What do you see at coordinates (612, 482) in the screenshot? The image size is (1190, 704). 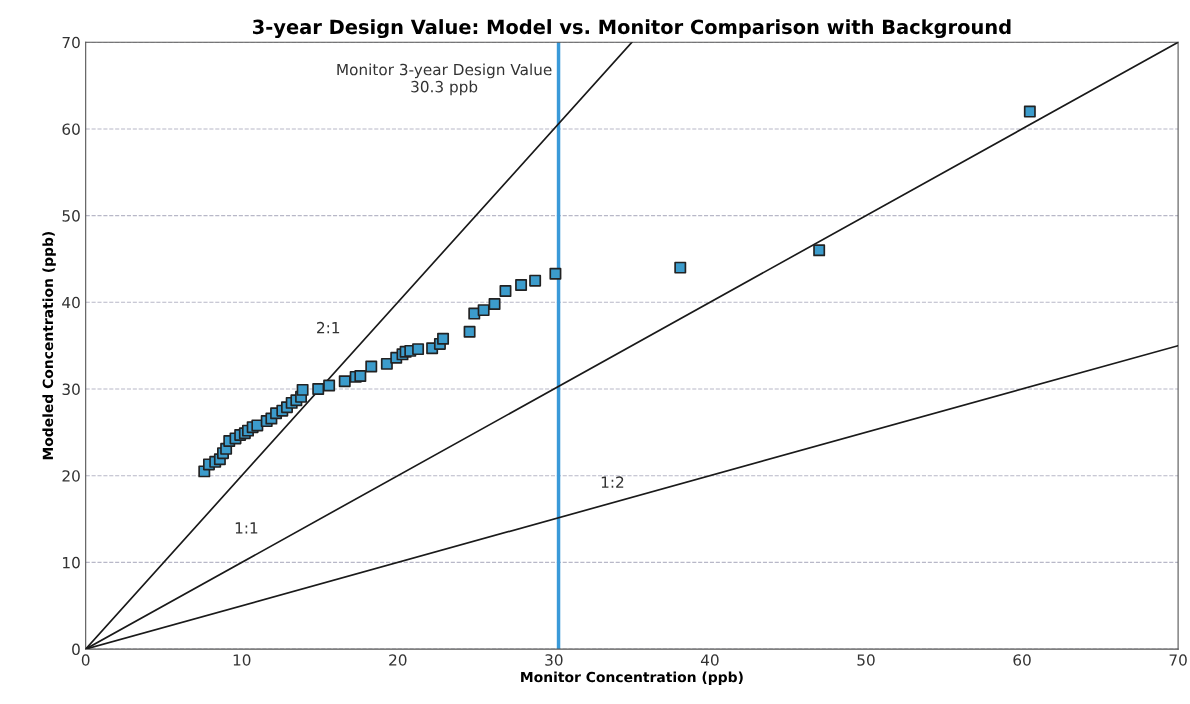 I see `series-label: 1:2` at bounding box center [612, 482].